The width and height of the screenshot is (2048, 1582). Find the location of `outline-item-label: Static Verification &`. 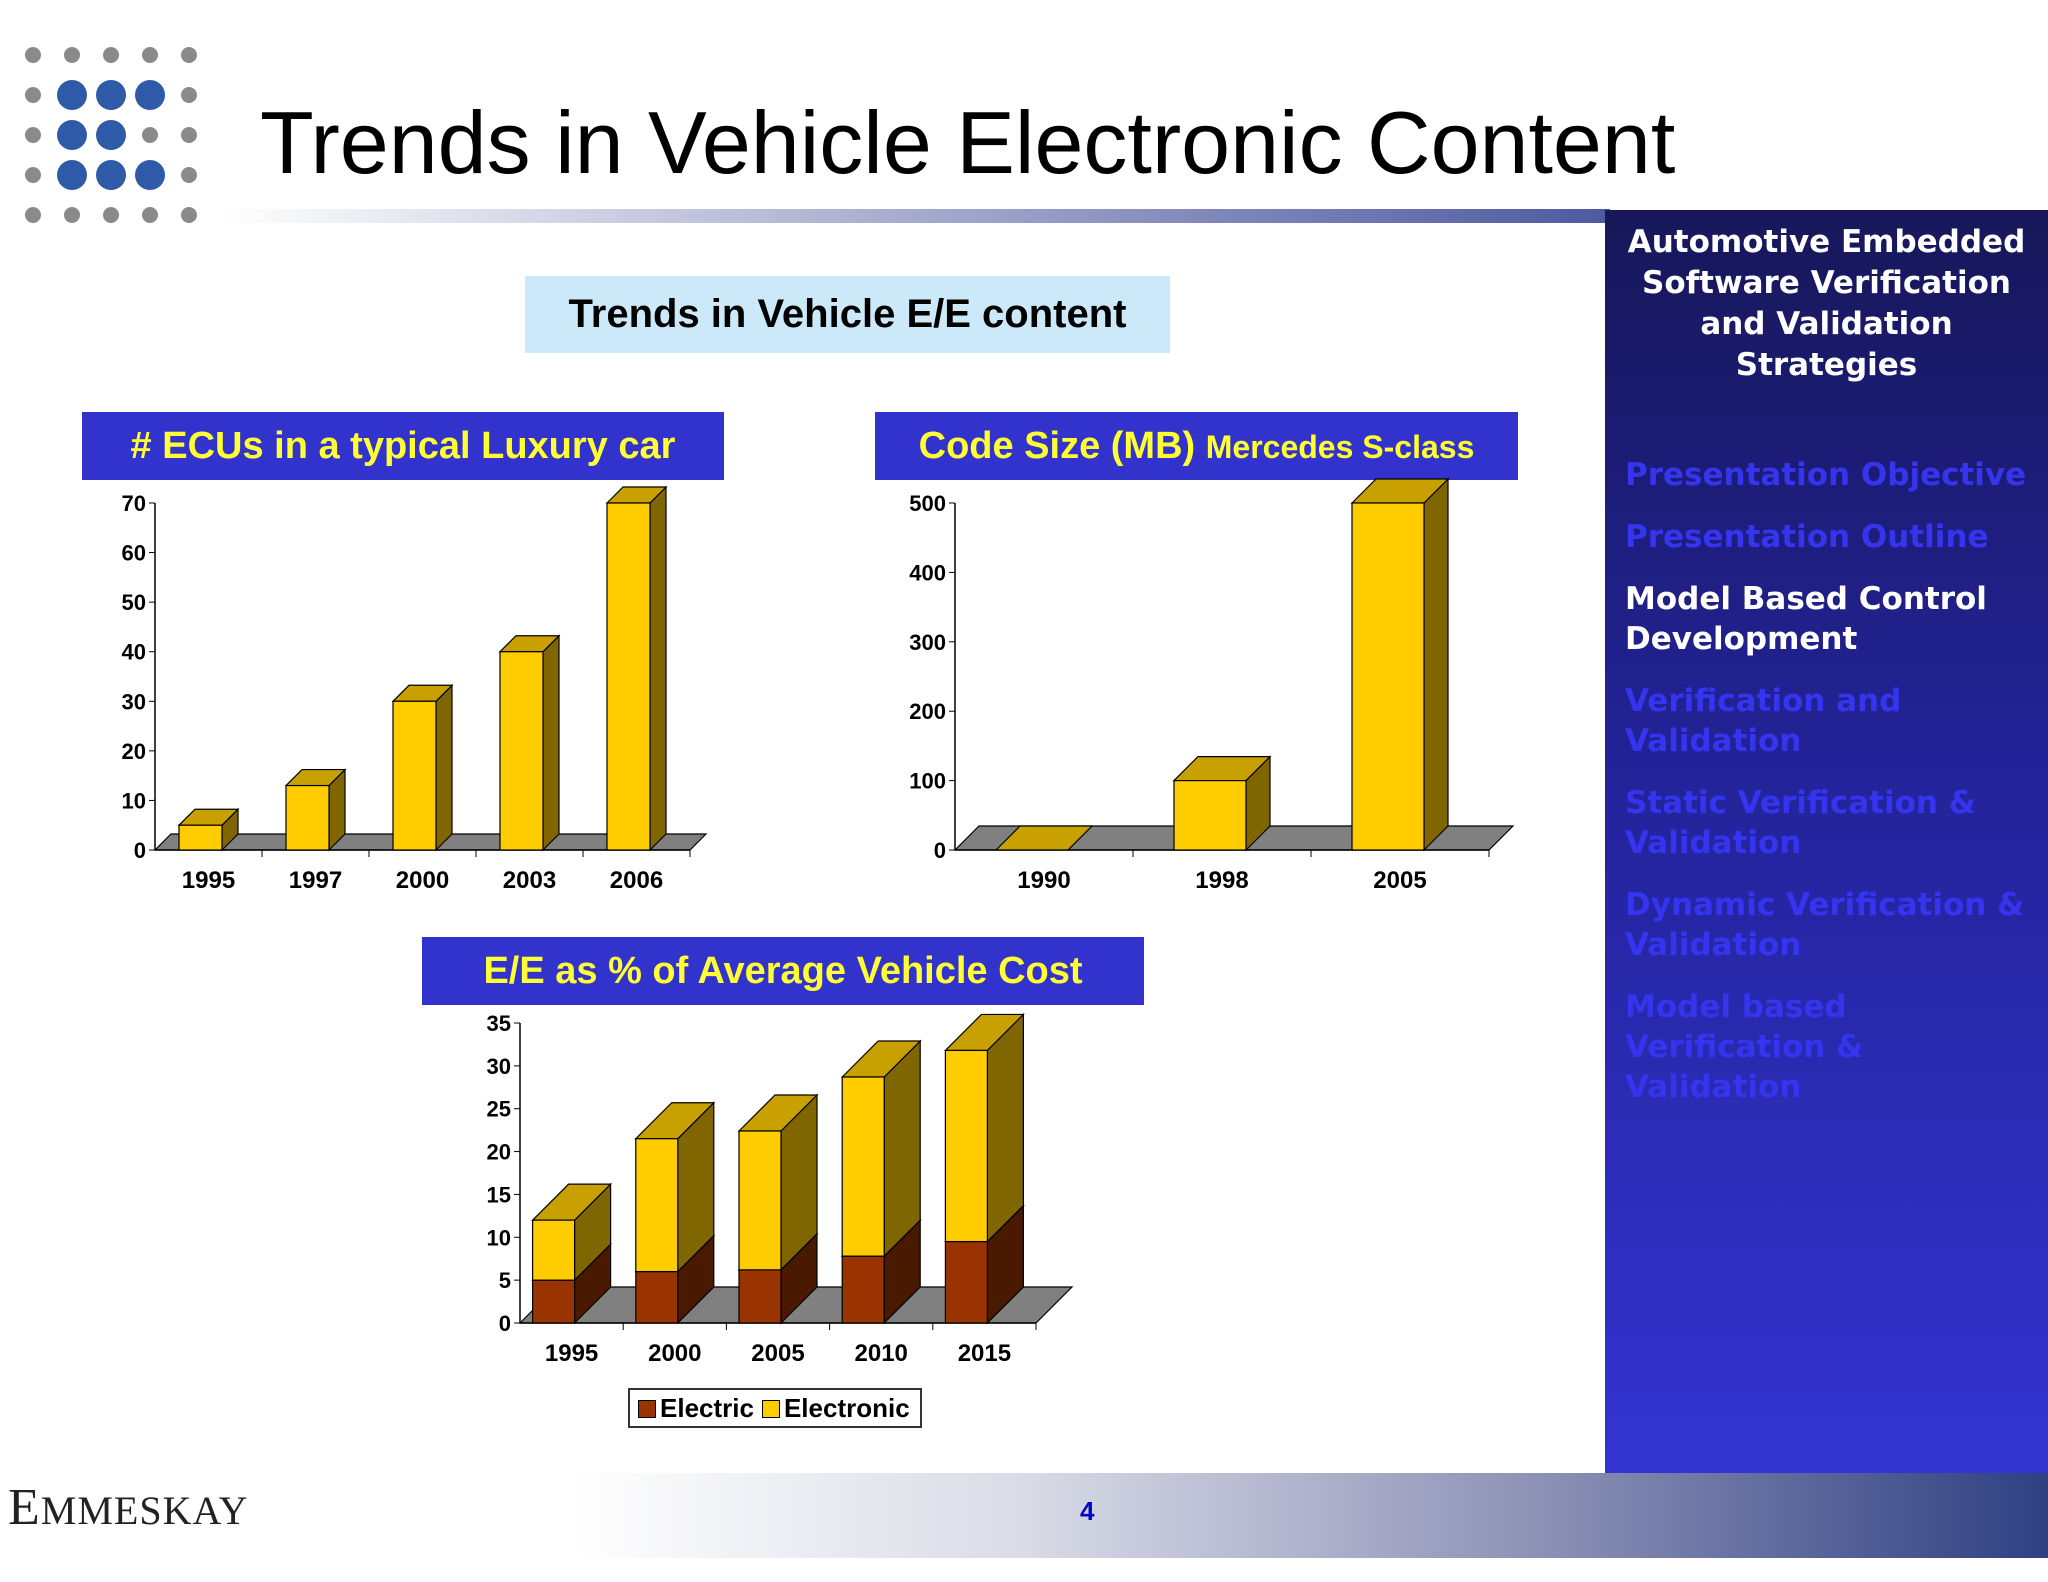

outline-item-label: Static Verification & is located at coordinates (1800, 803).